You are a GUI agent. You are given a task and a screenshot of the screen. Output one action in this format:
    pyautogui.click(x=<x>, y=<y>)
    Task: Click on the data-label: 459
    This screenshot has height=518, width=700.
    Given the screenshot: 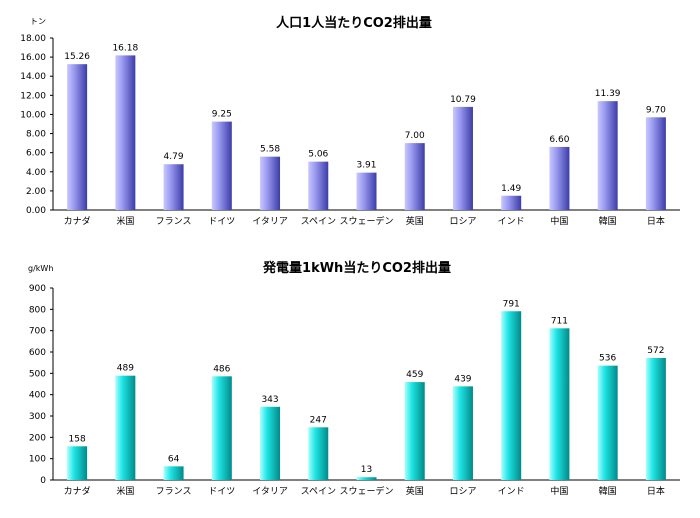 What is the action you would take?
    pyautogui.click(x=414, y=375)
    